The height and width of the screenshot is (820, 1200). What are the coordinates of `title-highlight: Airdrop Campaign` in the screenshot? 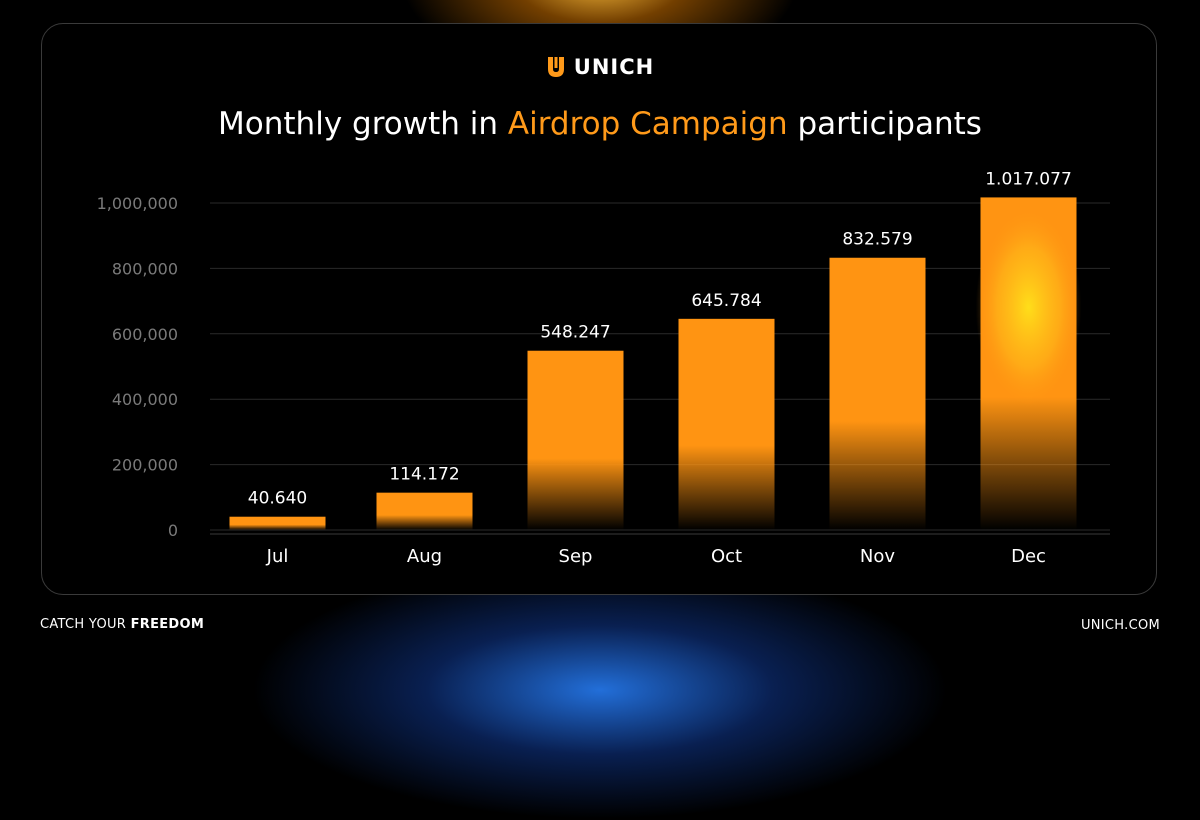 It's located at (647, 124).